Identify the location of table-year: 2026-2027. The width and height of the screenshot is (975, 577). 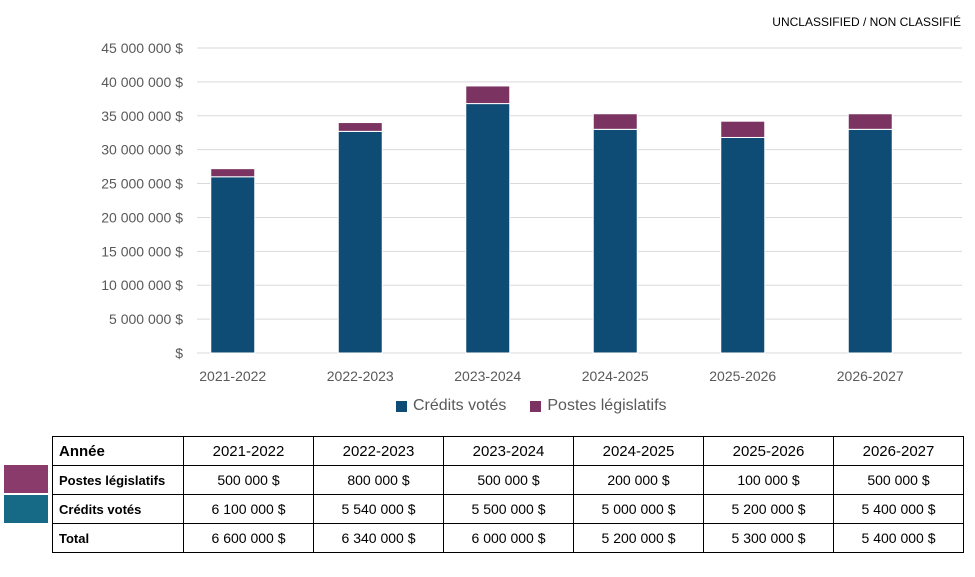
(898, 451).